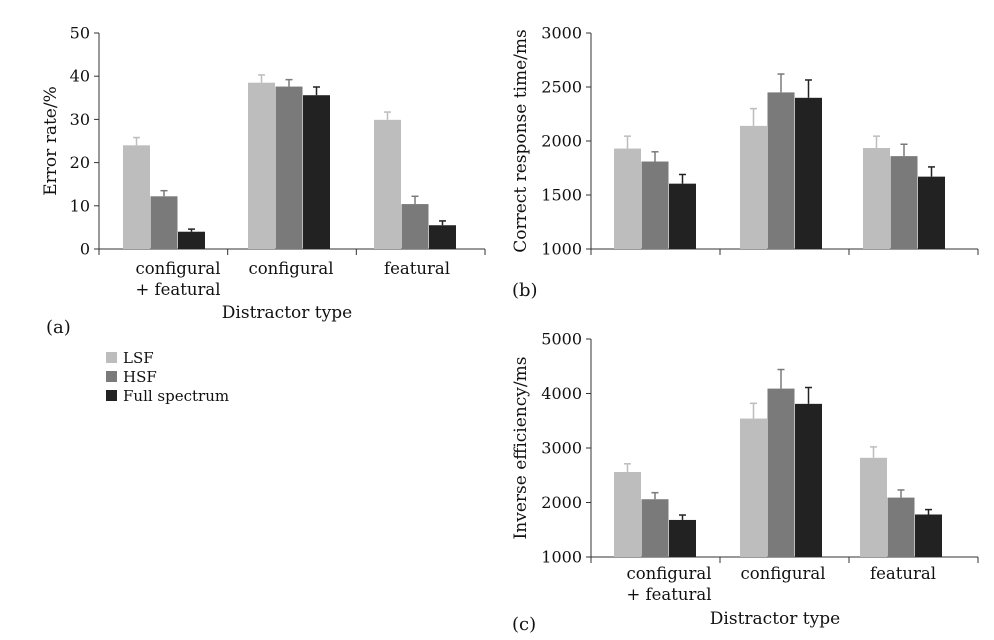  Describe the element at coordinates (561, 393) in the screenshot. I see `y-tick-label: 4000` at that location.